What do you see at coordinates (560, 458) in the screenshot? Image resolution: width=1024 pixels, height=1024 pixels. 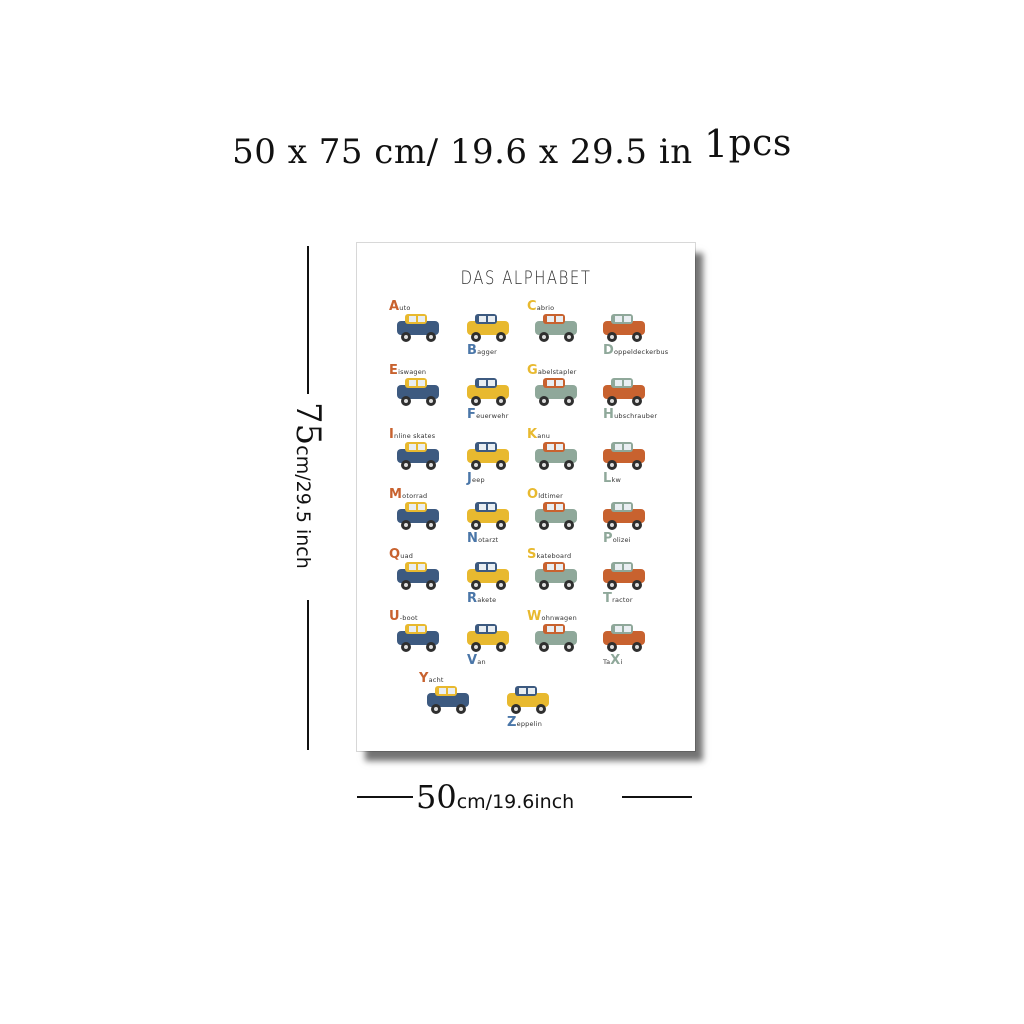 I see `vehicle-item: Kanu` at bounding box center [560, 458].